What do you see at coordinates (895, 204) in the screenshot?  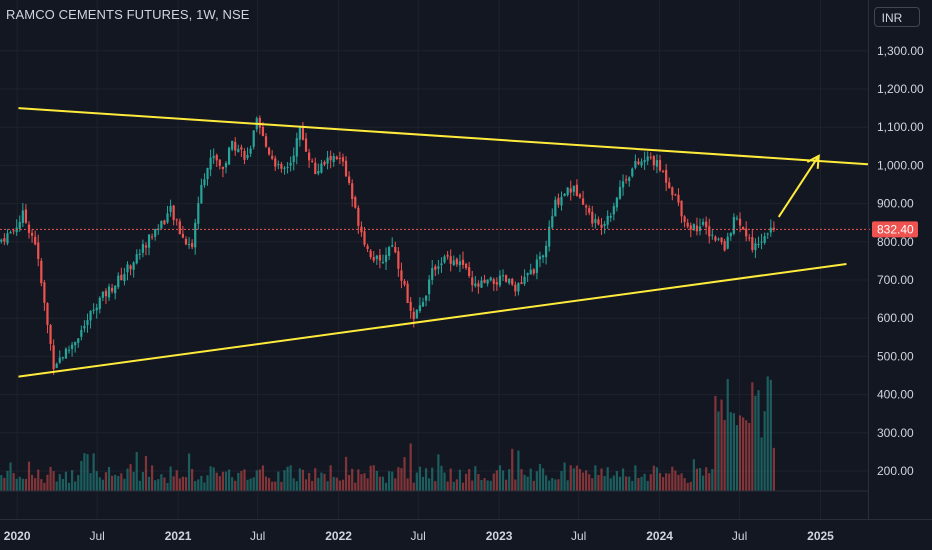 I see `price-tick-label: 900.00` at bounding box center [895, 204].